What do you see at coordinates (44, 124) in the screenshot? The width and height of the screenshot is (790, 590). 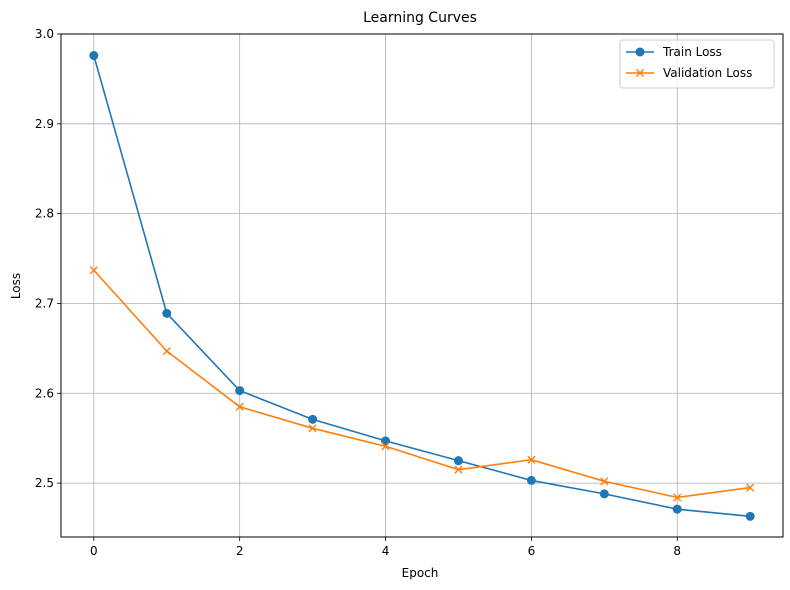 I see `y-tick-label: 2.9` at bounding box center [44, 124].